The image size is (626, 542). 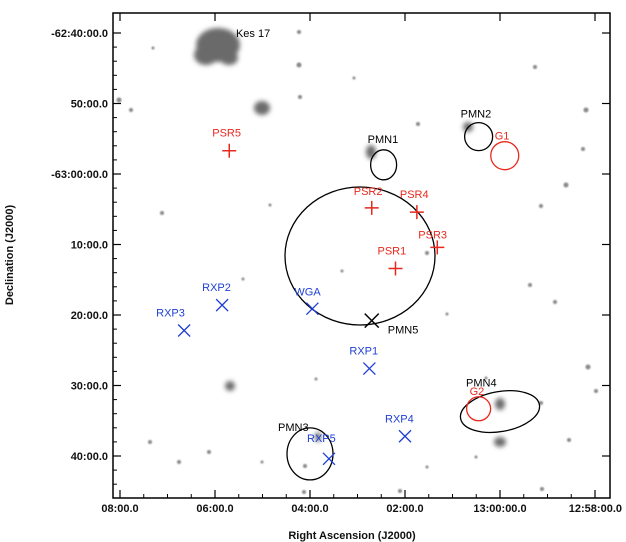 What do you see at coordinates (499, 509) in the screenshot?
I see `x-tick-label: 13:00:00.0` at bounding box center [499, 509].